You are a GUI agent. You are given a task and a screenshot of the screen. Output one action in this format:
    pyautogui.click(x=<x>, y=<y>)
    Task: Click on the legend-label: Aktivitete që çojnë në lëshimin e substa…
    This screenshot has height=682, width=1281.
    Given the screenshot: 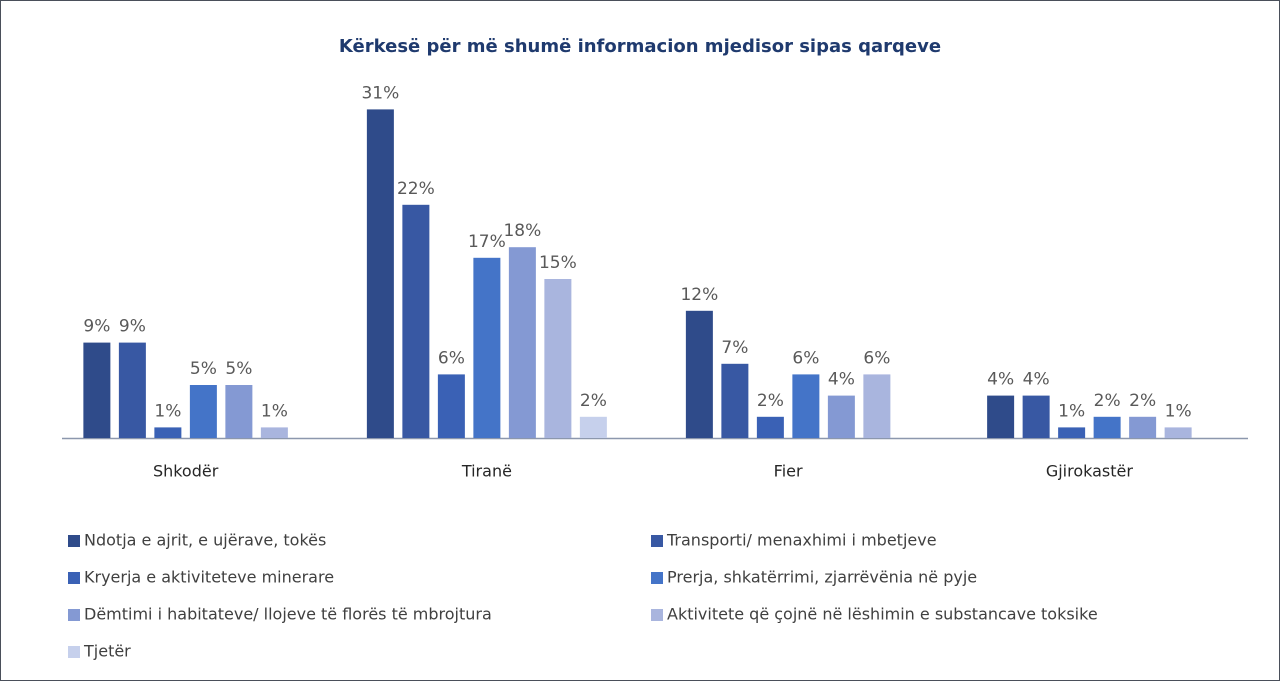 What is the action you would take?
    pyautogui.click(x=882, y=614)
    